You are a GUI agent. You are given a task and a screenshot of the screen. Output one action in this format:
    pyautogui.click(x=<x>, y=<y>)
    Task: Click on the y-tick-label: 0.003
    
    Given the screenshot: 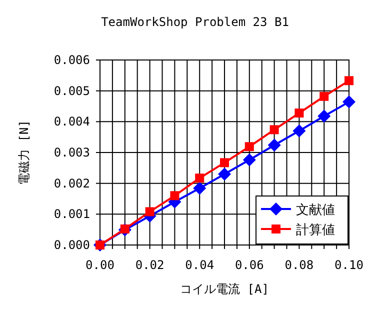 What is the action you would take?
    pyautogui.click(x=72, y=153)
    